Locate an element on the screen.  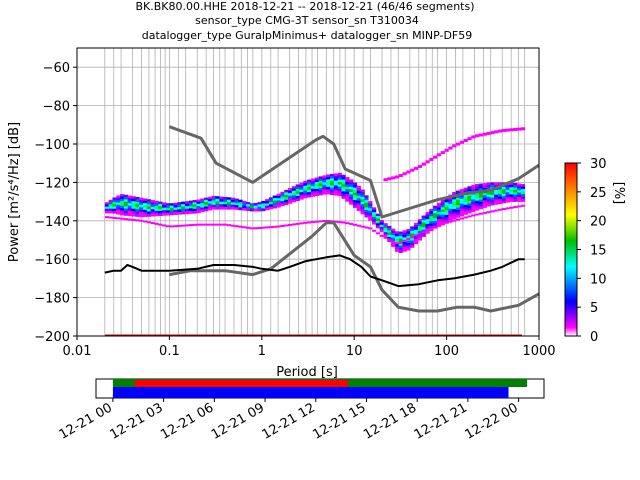
y-tick-label: −60 is located at coordinates (56, 68).